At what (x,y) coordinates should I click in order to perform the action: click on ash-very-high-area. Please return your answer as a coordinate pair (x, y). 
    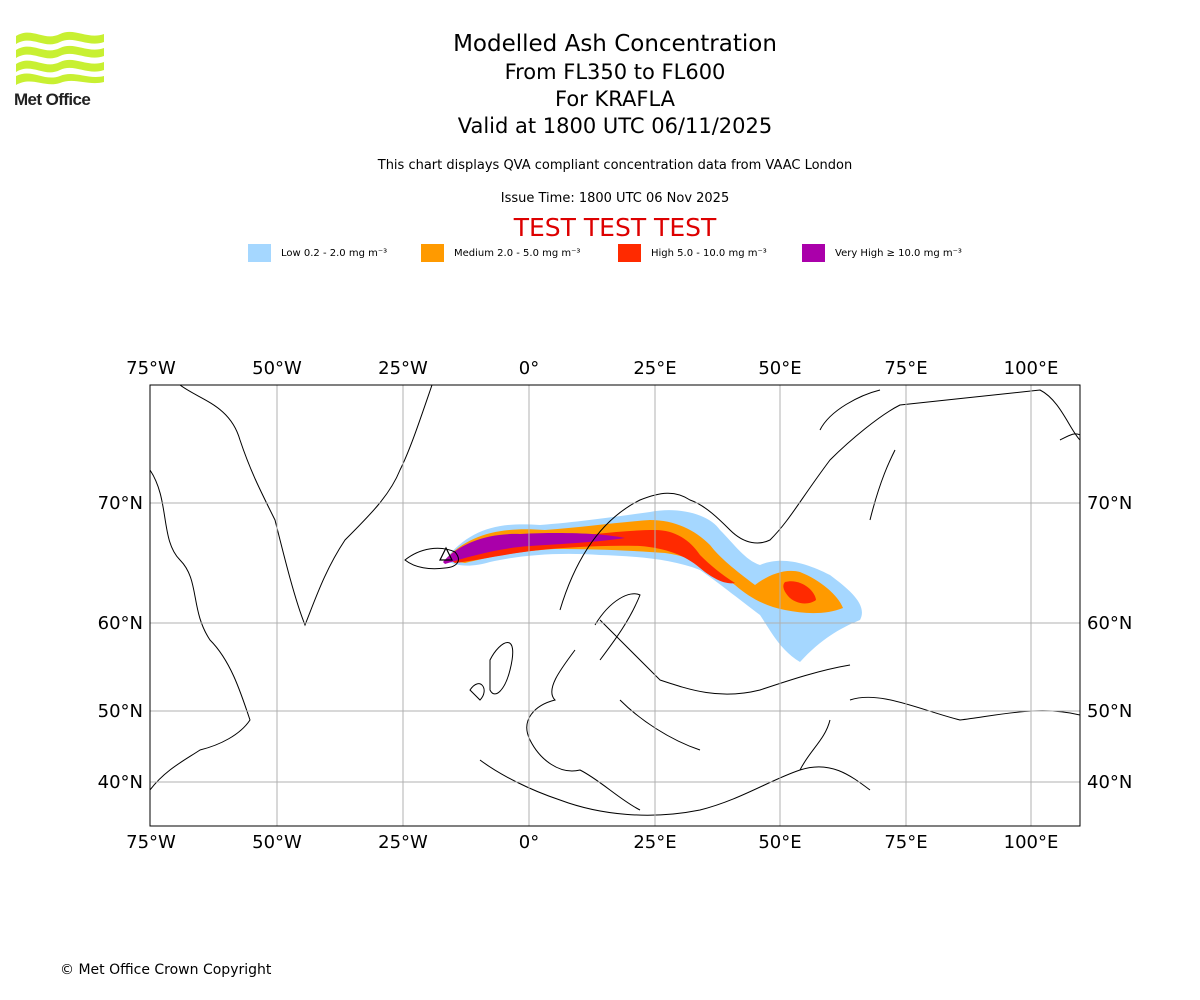
    Looking at the image, I should click on (534, 548).